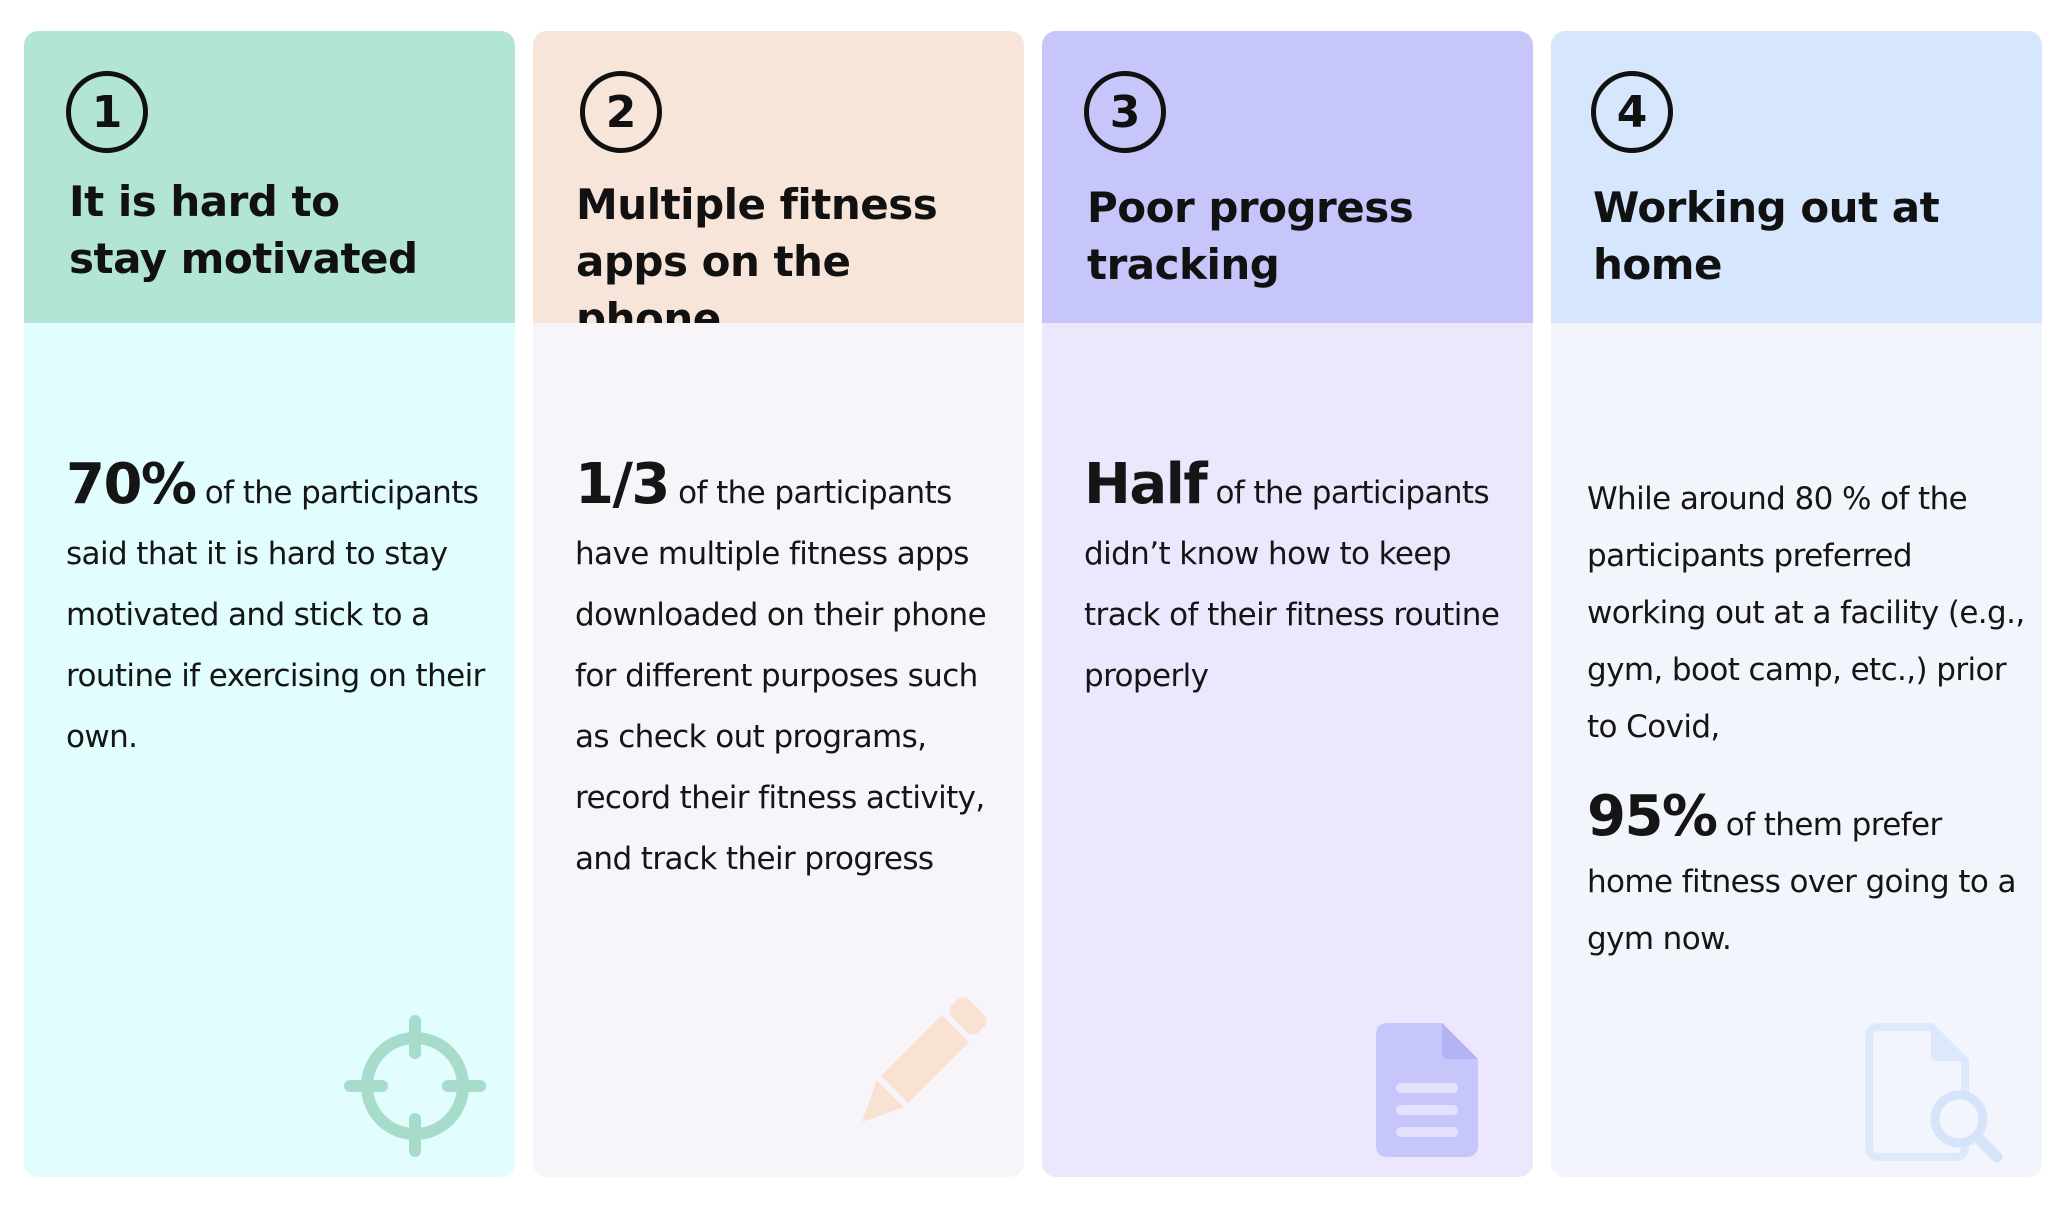  I want to click on target-icon, so click(415, 1086).